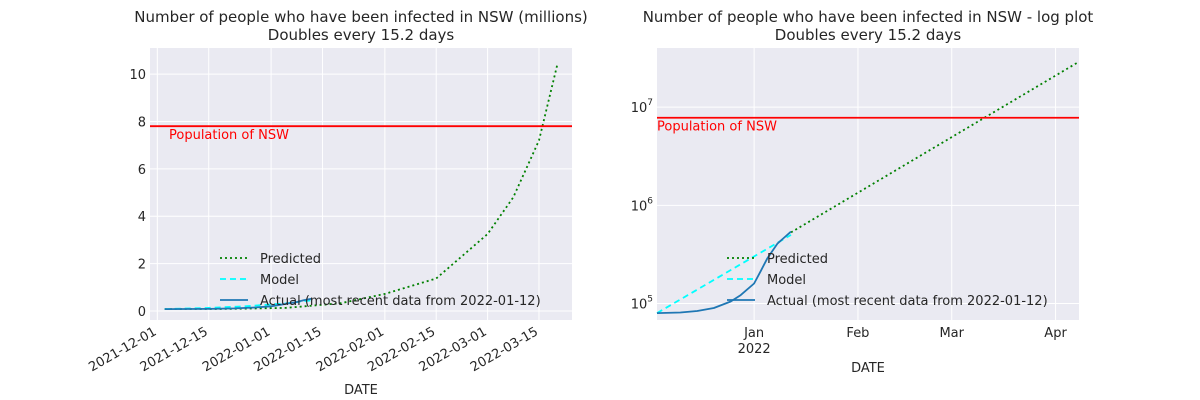 This screenshot has height=400, width=1200. I want to click on x-tick-label: Apr, so click(1055, 333).